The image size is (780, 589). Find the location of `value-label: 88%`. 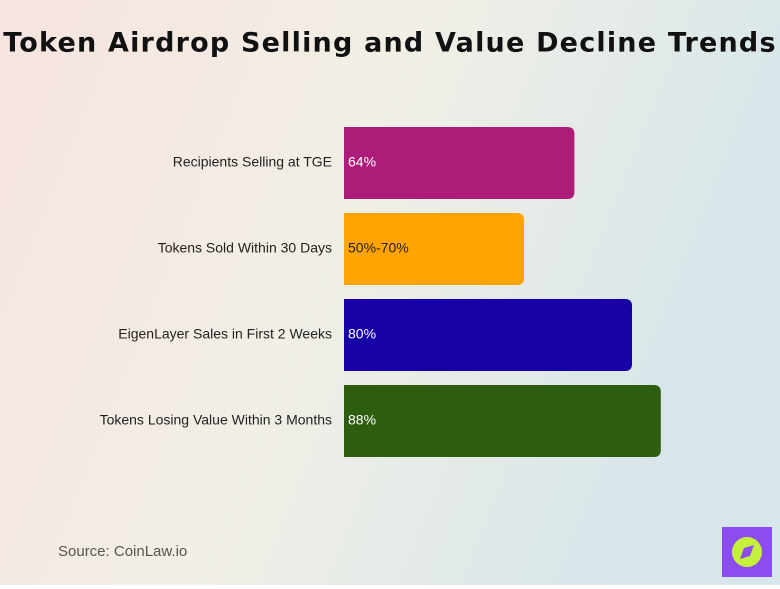

value-label: 88% is located at coordinates (362, 420).